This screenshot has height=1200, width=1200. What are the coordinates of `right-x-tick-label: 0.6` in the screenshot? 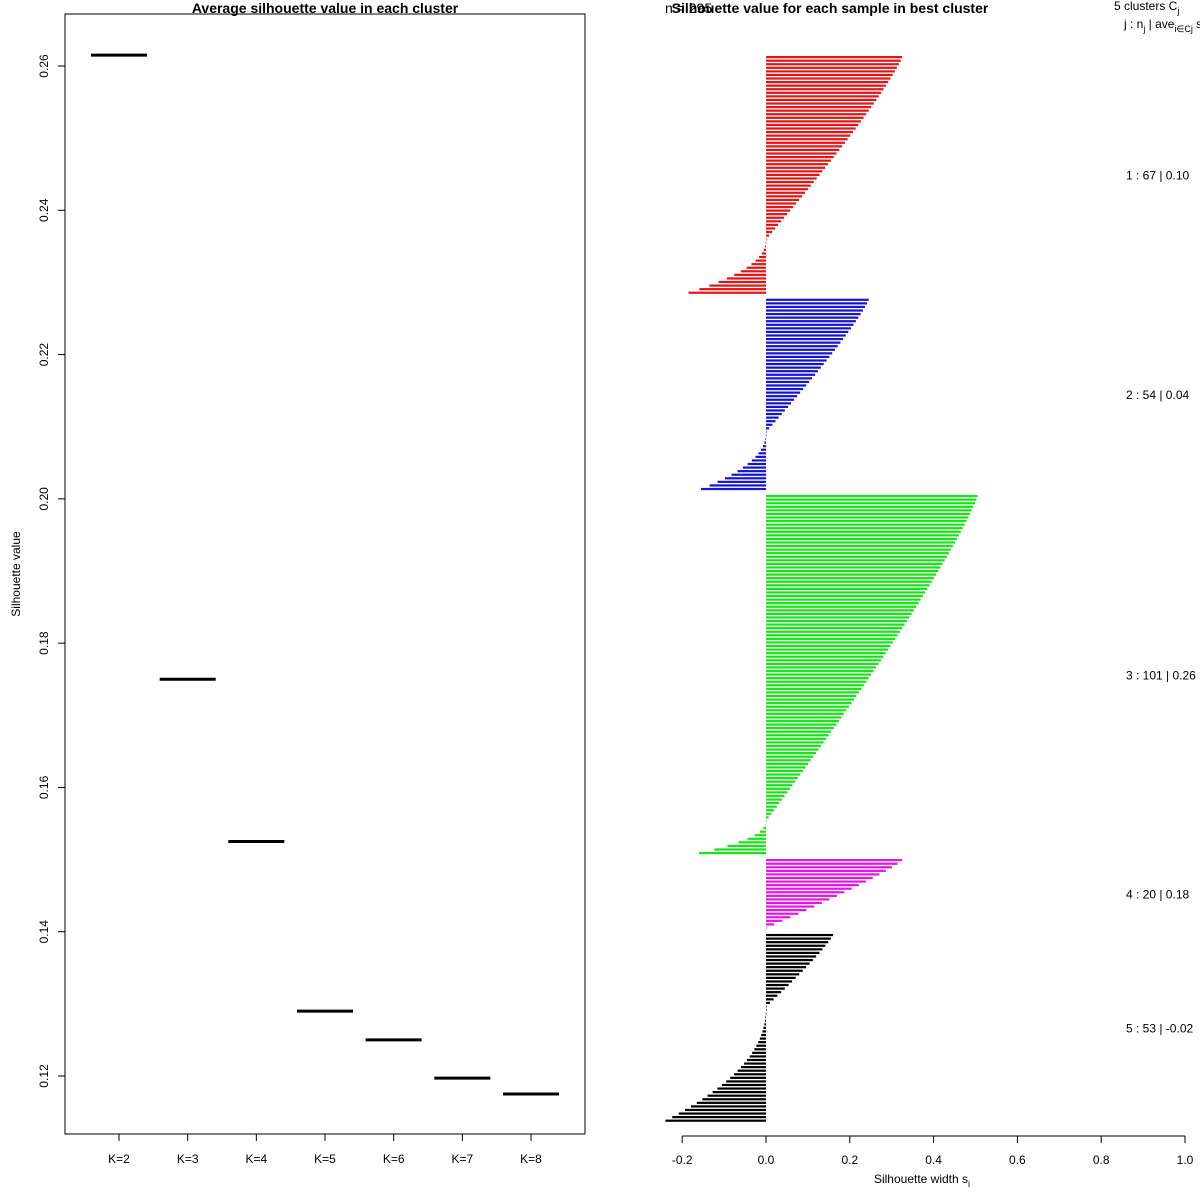 It's located at (1017, 1160).